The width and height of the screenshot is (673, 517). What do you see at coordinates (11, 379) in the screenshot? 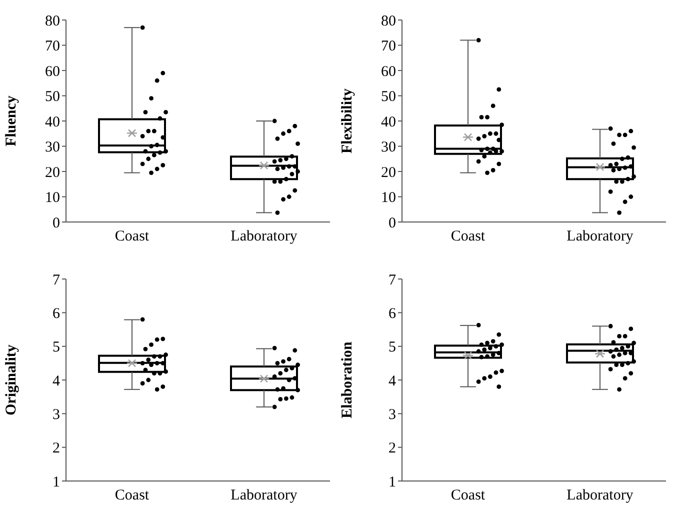
I see `y-axis-title: Originality` at bounding box center [11, 379].